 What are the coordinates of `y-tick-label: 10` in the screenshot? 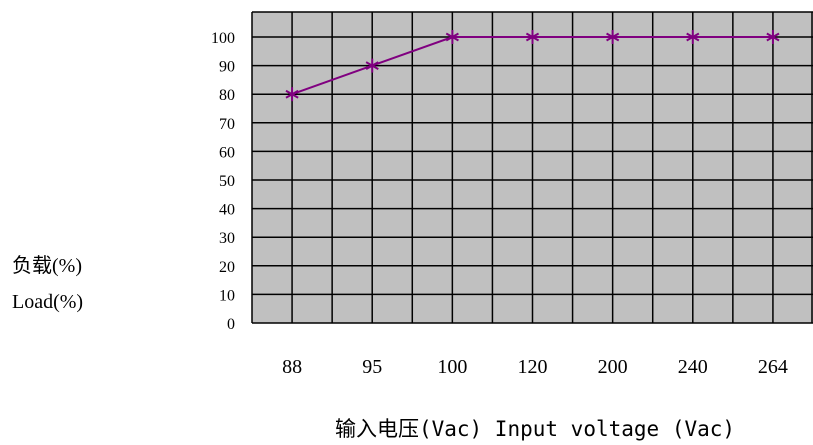 It's located at (227, 295).